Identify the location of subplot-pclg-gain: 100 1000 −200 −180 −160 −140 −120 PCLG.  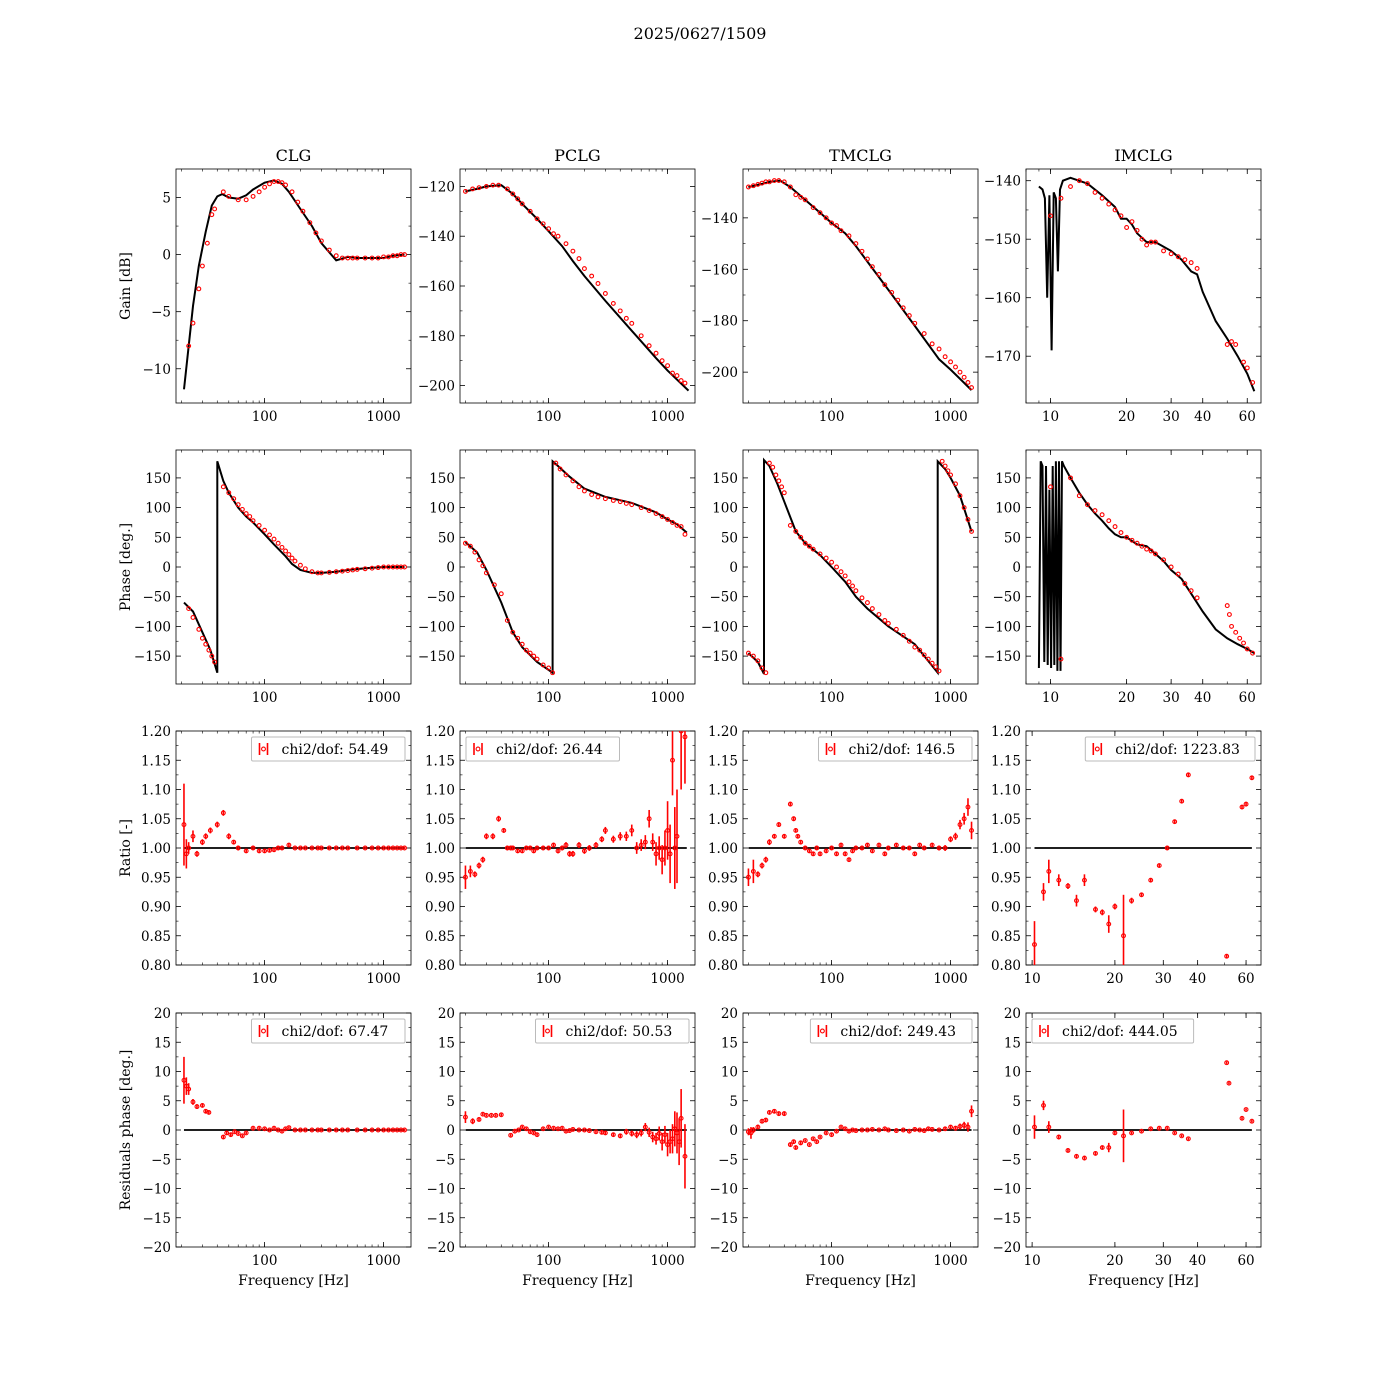
(557, 285).